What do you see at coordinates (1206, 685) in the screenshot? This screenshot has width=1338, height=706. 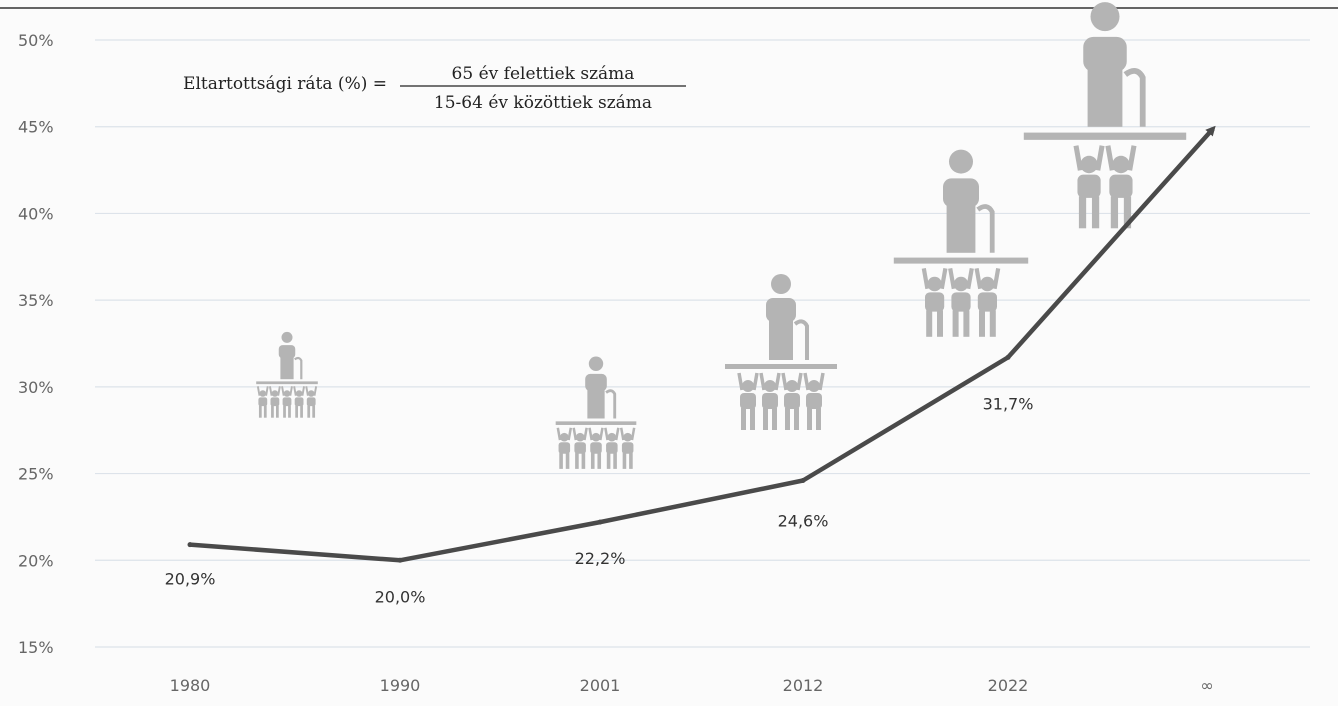 I see `x-tick-label: ∞` at bounding box center [1206, 685].